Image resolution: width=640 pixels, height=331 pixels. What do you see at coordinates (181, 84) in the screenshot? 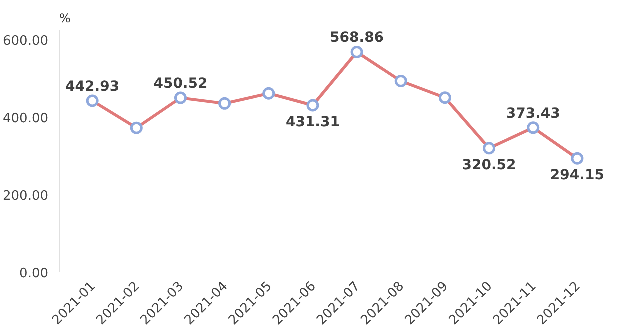
I see `data-label: 450.52` at bounding box center [181, 84].